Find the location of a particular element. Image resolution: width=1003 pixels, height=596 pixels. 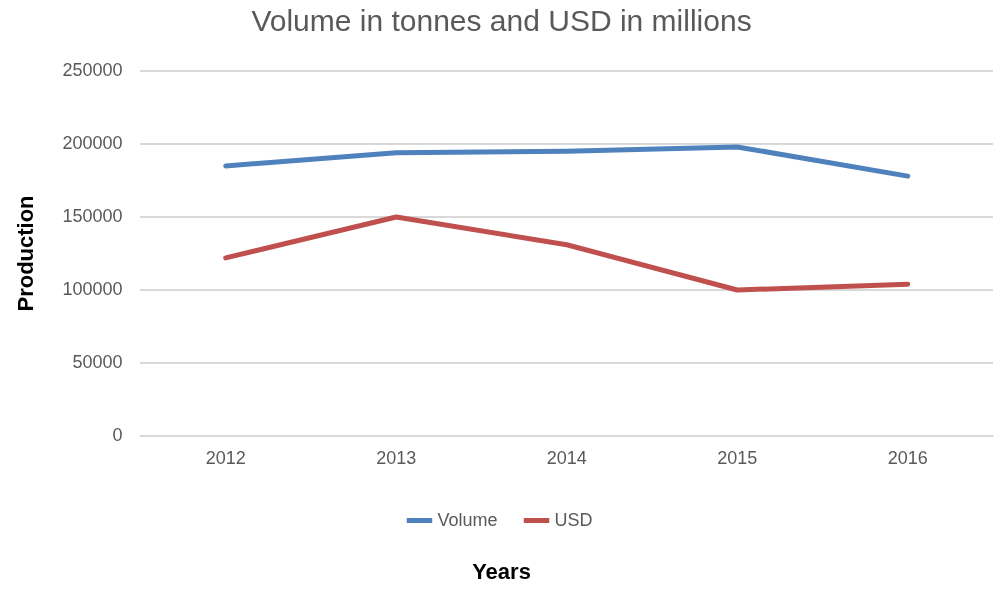

y-axis-title: Production is located at coordinates (26, 253).